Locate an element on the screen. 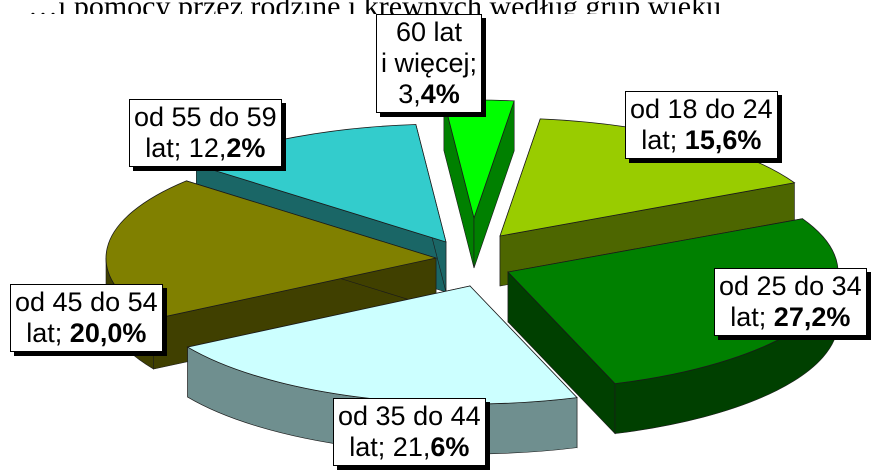  data-label-category: od 55 do 59 is located at coordinates (205, 117).